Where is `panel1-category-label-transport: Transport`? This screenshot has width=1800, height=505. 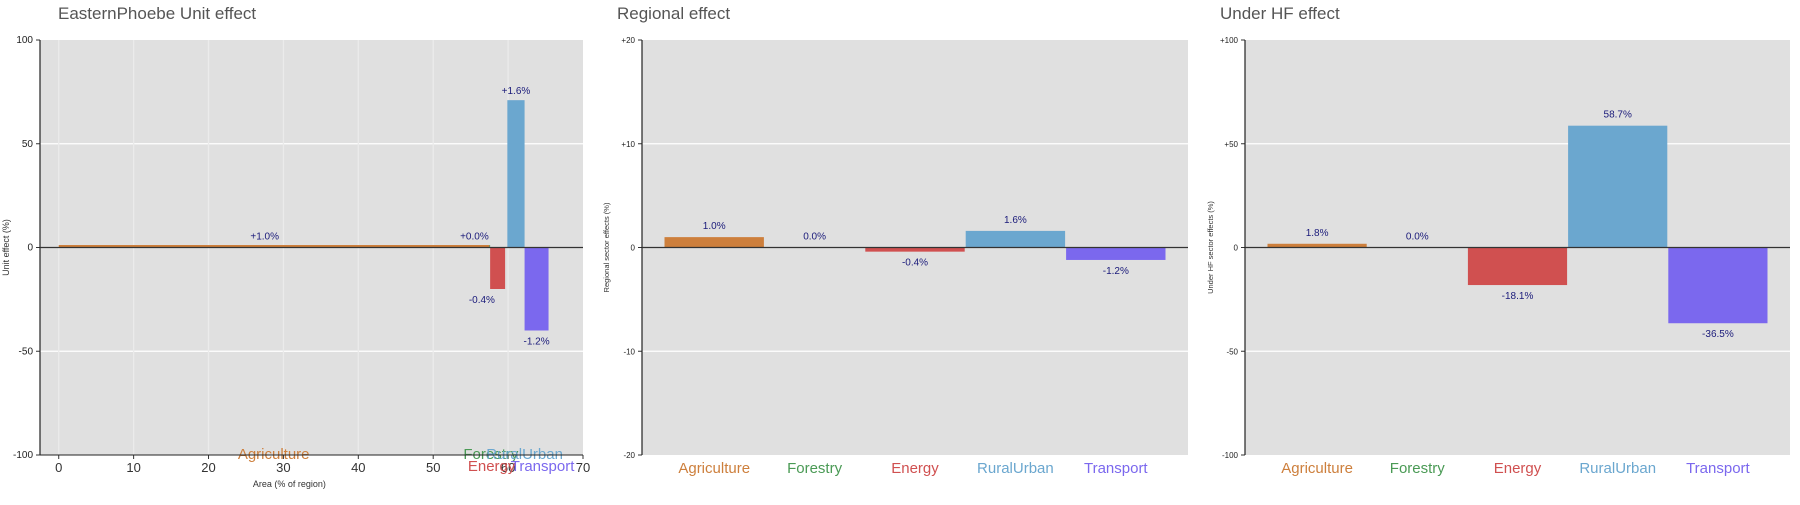 panel1-category-label-transport: Transport is located at coordinates (543, 466).